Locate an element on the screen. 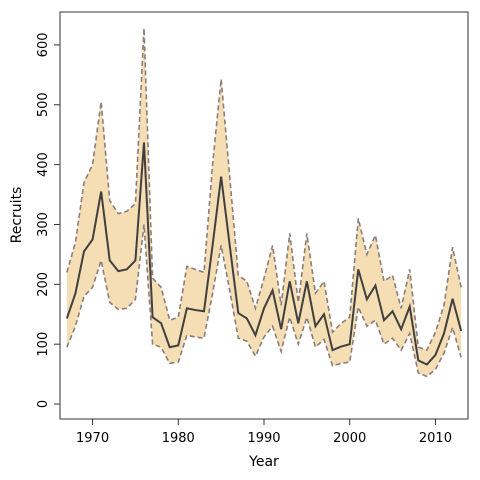  x-tick-label: 2000 is located at coordinates (349, 438).